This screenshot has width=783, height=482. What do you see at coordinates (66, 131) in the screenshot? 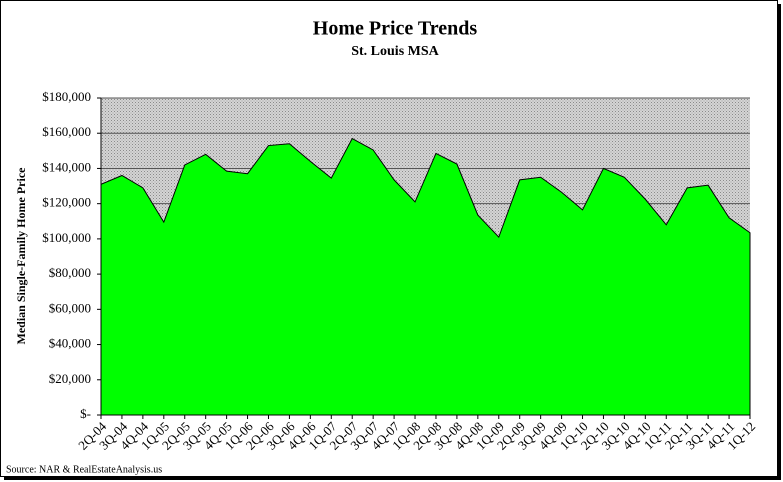
I see `y-tick-label: $160,000` at bounding box center [66, 131].